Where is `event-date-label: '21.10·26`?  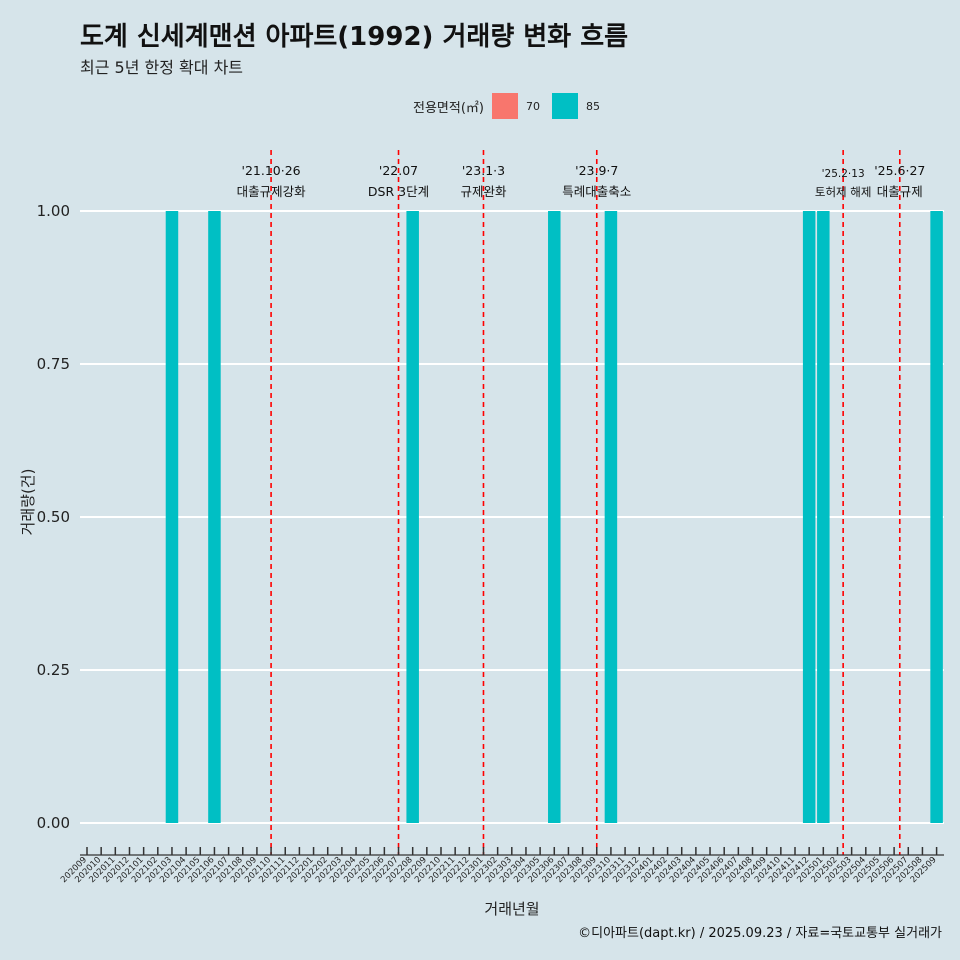
event-date-label: '21.10·26 is located at coordinates (271, 170).